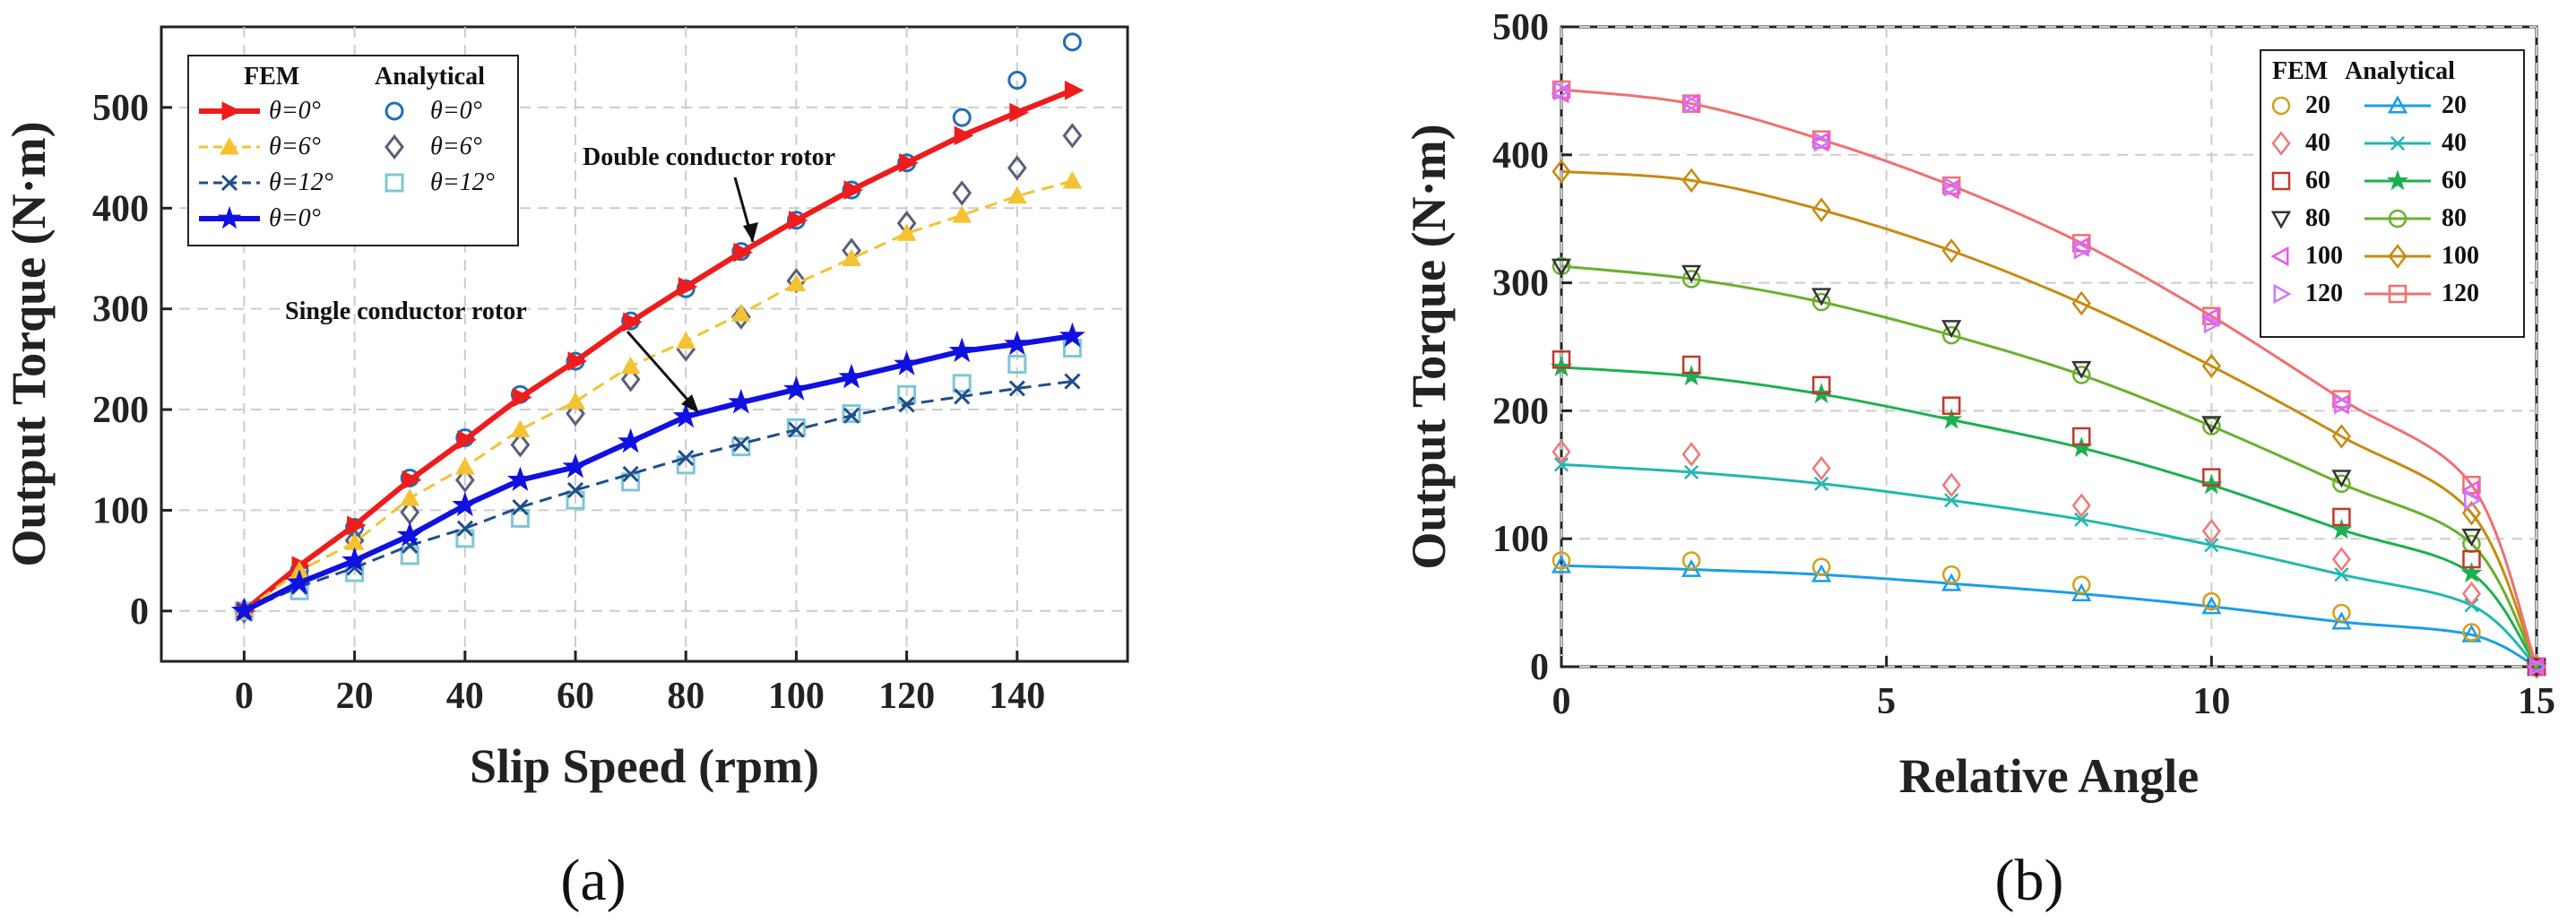  Describe the element at coordinates (1520, 156) in the screenshot. I see `b-ytick-label-4: 400` at that location.